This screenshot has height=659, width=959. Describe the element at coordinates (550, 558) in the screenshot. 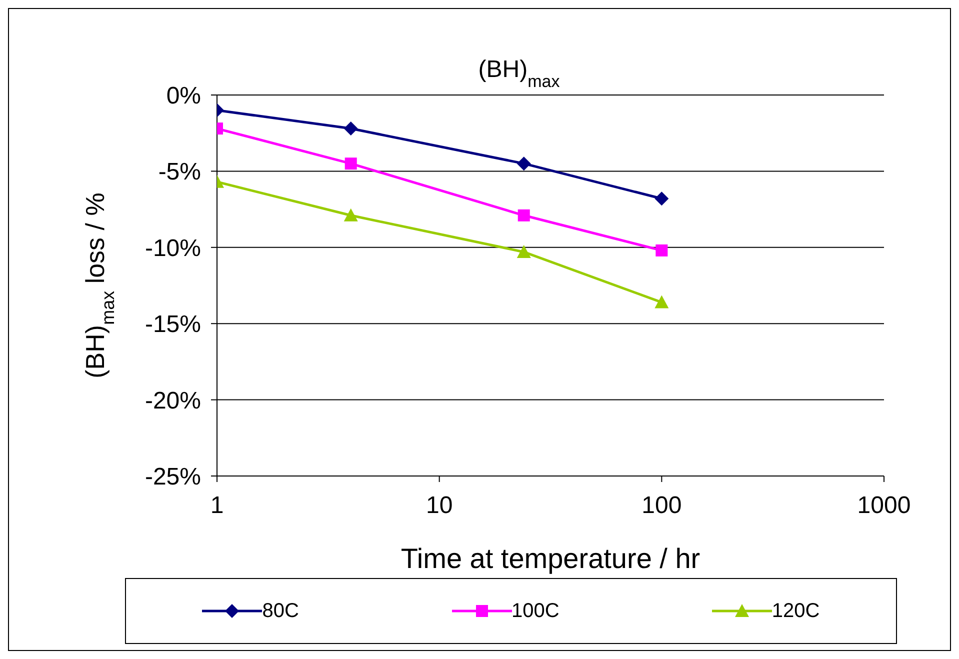

I see `x-axis-title: Time at temperature / hr` at that location.